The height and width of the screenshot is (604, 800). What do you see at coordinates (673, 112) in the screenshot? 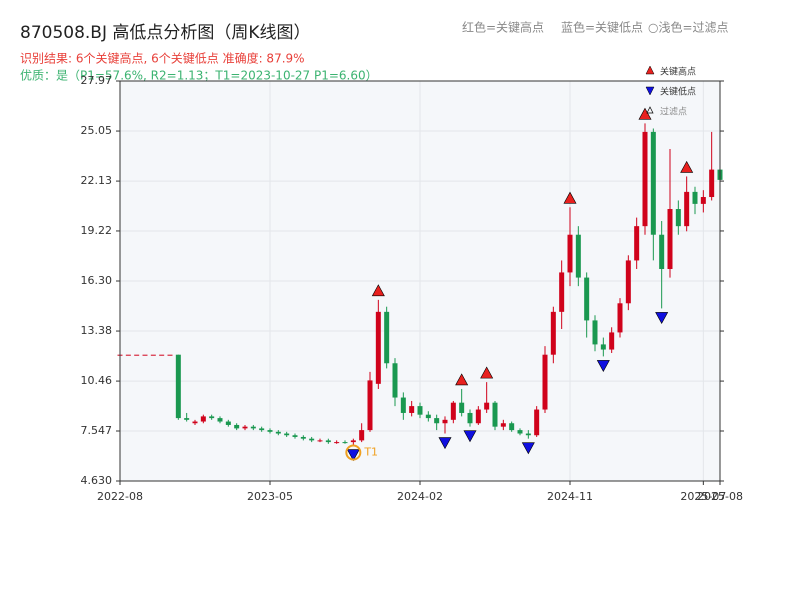
I see `legend-label: 过滤点` at bounding box center [673, 112].